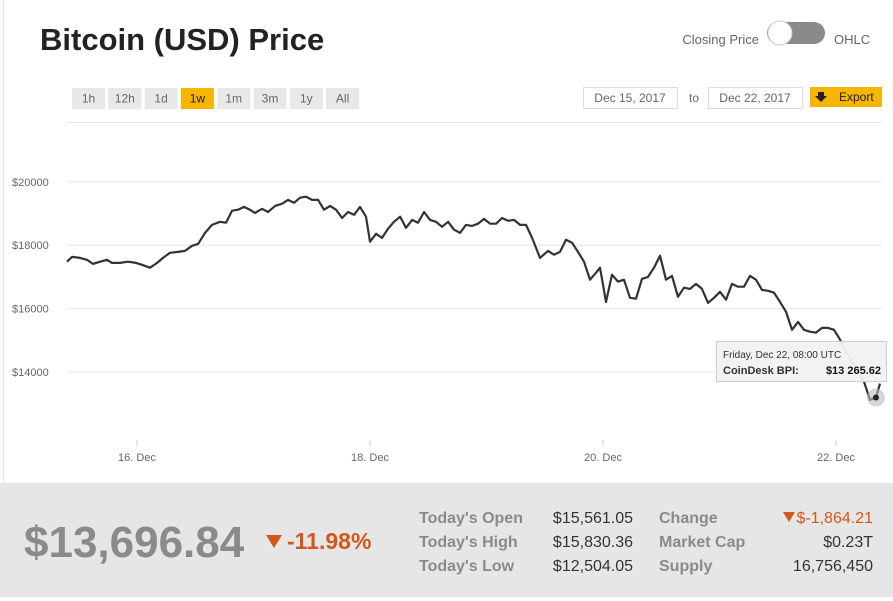 This screenshot has height=601, width=893. What do you see at coordinates (593, 542) in the screenshot?
I see `stat-value: $15,830.36` at bounding box center [593, 542].